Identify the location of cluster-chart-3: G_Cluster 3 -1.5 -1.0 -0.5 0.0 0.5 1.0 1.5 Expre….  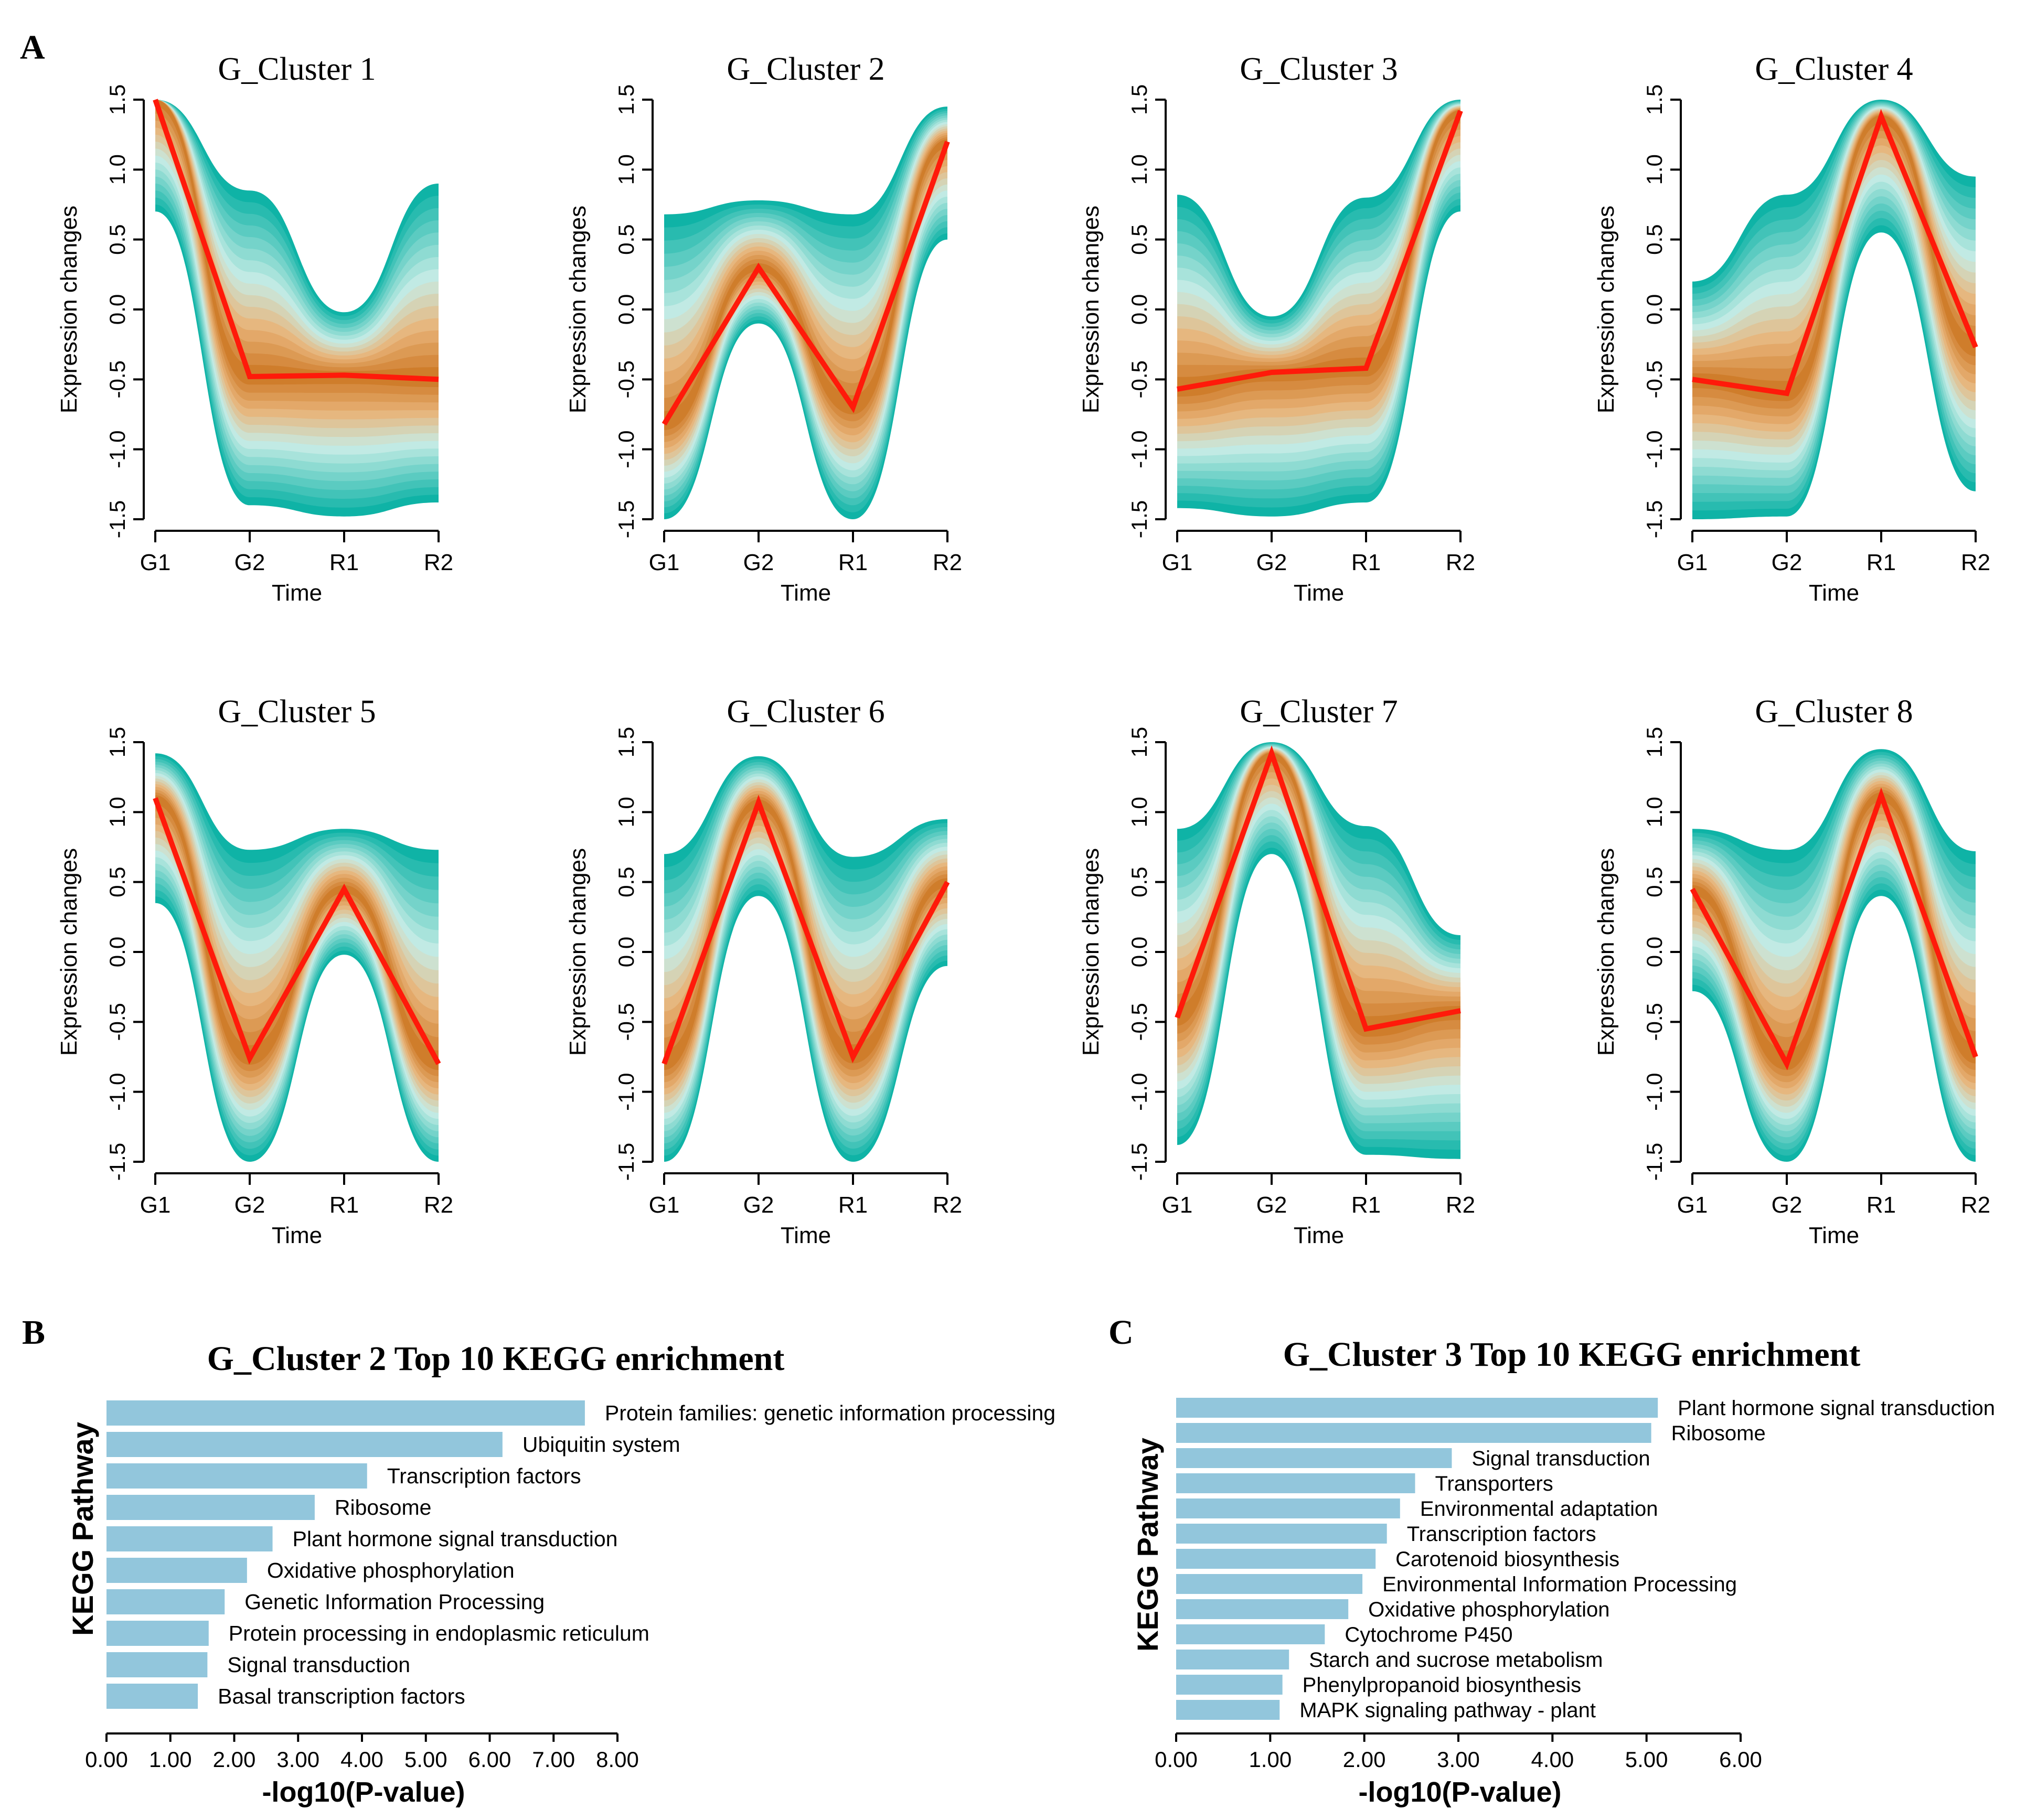
(1276, 328).